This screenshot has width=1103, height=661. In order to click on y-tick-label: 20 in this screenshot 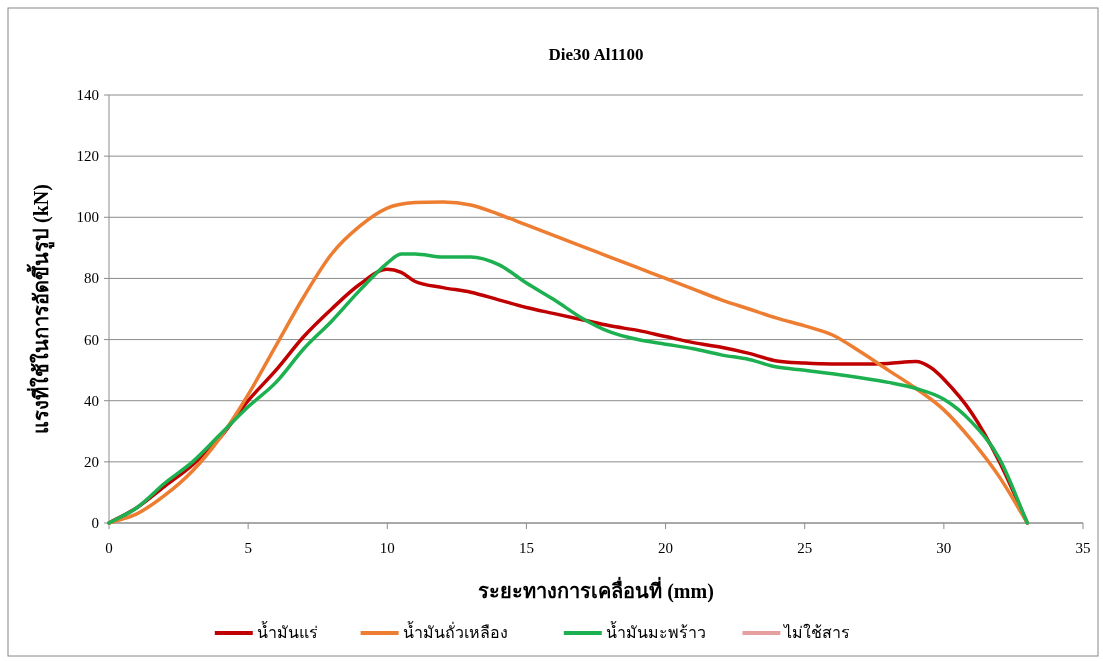, I will do `click(91, 461)`.